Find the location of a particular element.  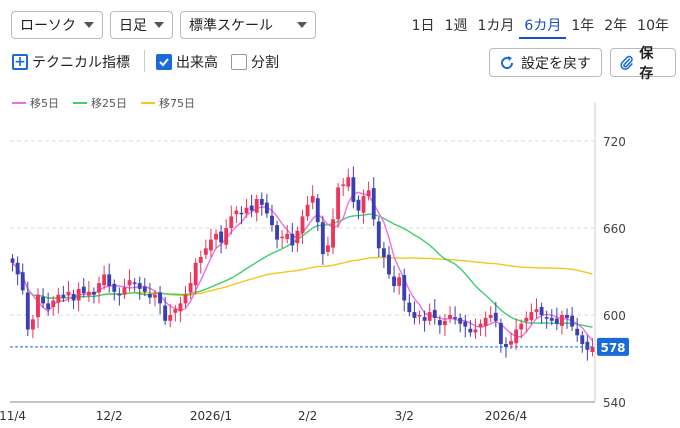

tab-period-1d: 1日 is located at coordinates (423, 26).